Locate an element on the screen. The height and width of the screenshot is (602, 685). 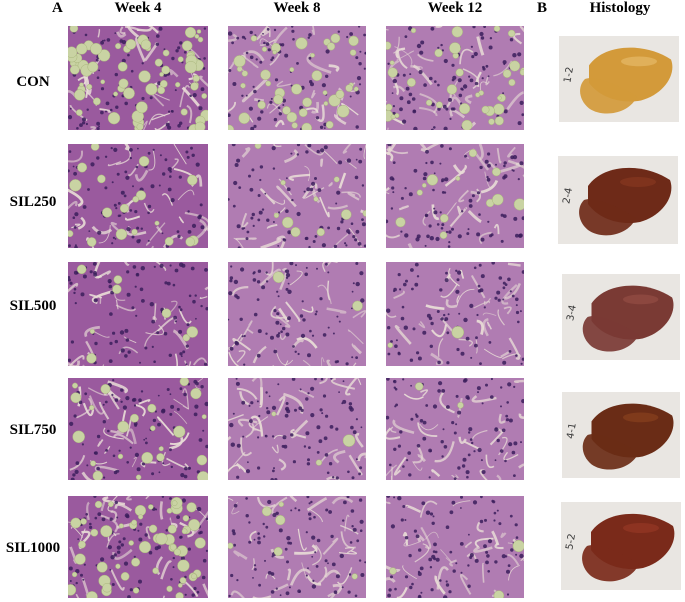
specimen-tag: 5-2 is located at coordinates (571, 542).